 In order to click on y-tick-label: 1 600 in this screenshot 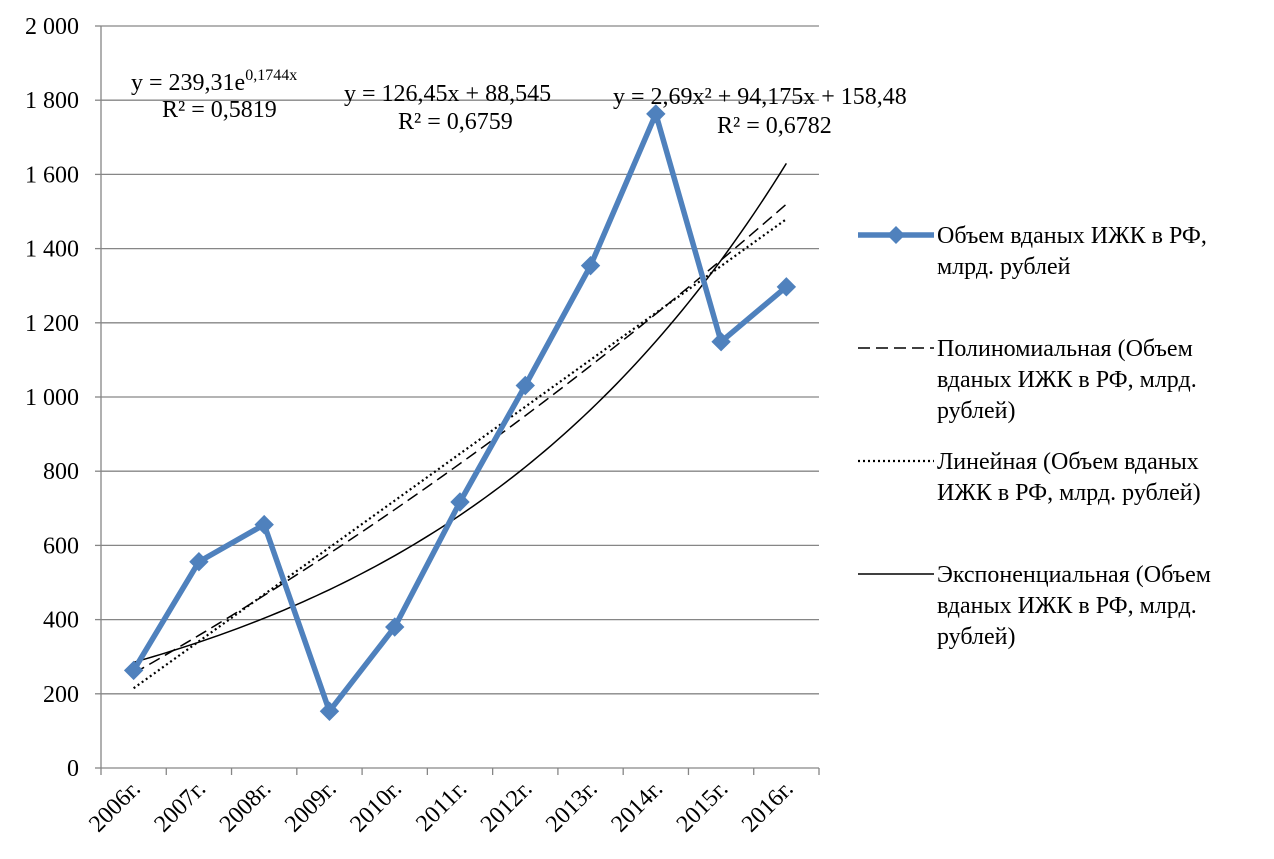, I will do `click(52, 175)`.